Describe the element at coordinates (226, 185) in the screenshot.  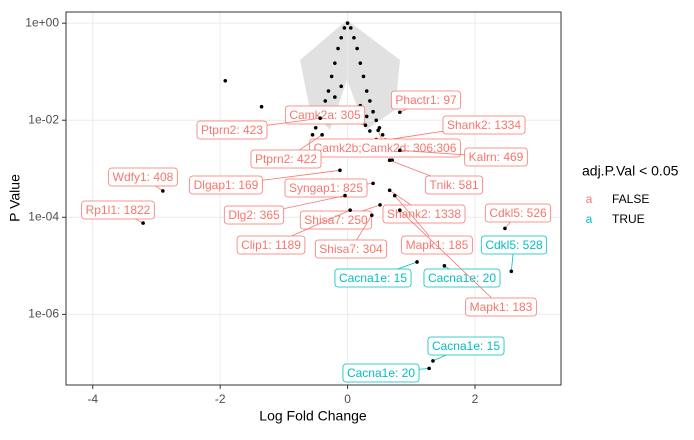
I see `point-label: Dlgap1: 169` at that location.